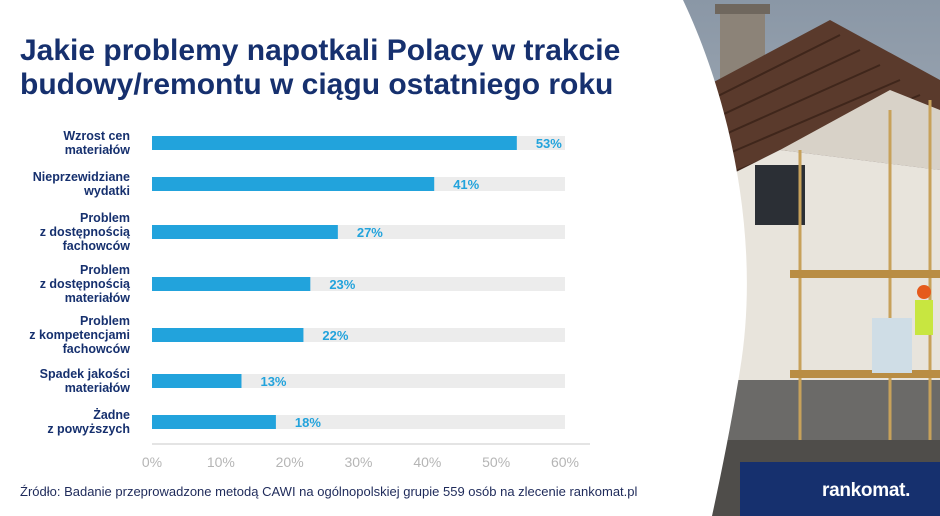  What do you see at coordinates (221, 462) in the screenshot?
I see `tick-label: 10%` at bounding box center [221, 462].